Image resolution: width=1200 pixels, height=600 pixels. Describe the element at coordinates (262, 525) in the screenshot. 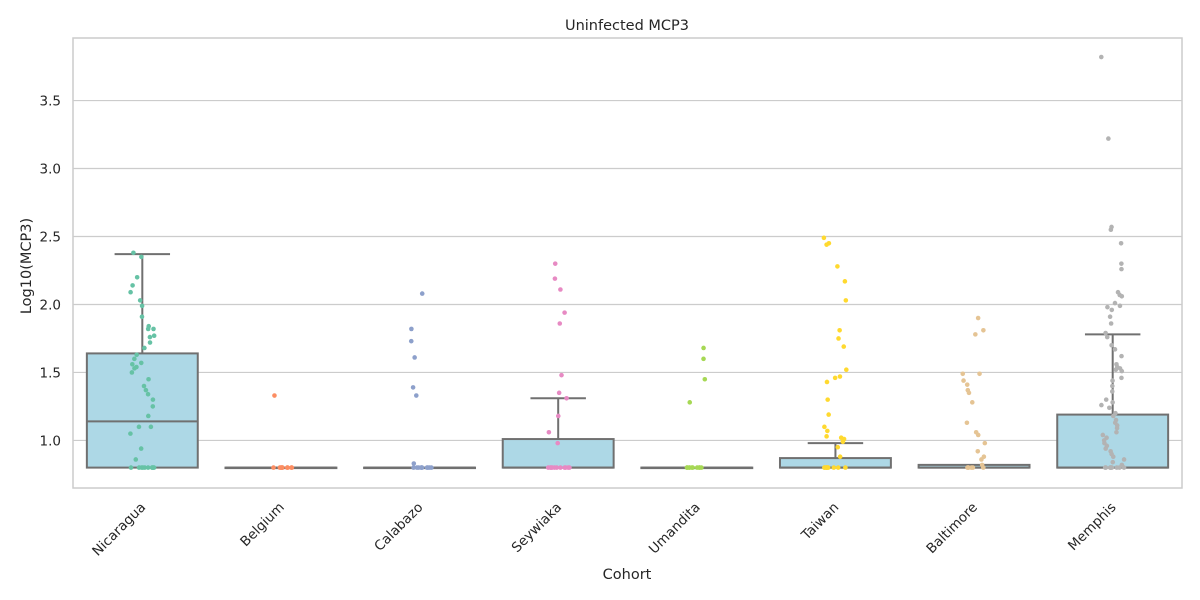

I see `x-tick-label: Belgium` at that location.